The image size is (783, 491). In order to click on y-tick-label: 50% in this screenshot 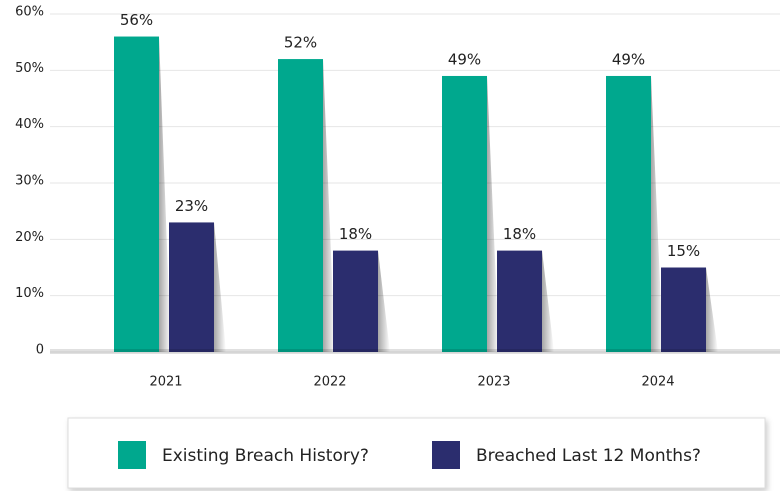, I will do `click(29, 68)`.